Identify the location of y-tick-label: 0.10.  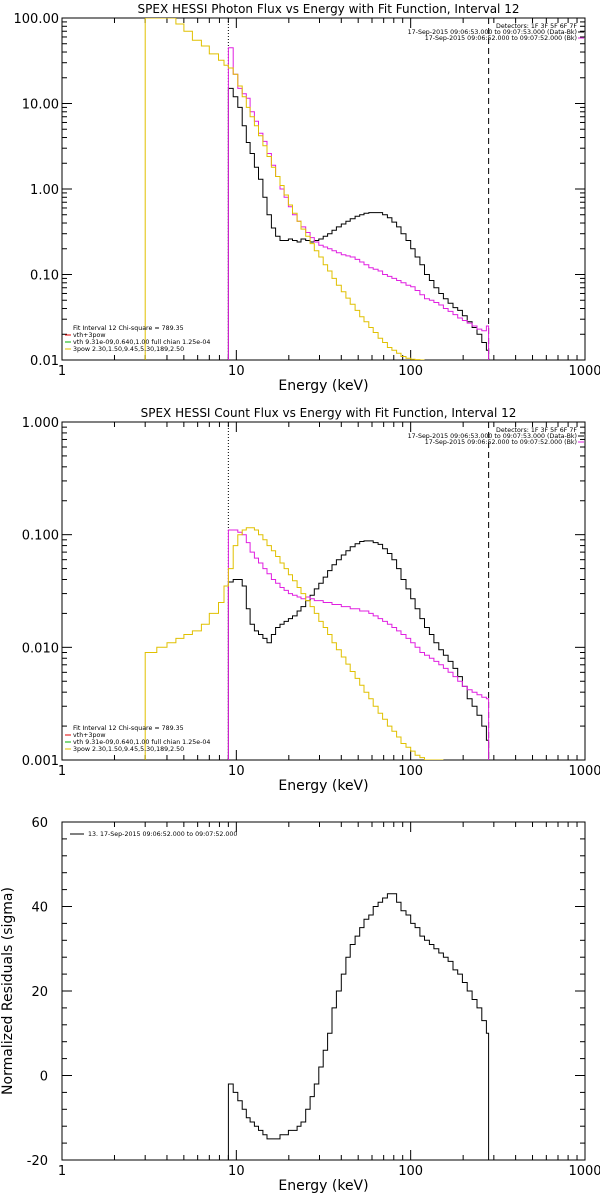
(44, 276).